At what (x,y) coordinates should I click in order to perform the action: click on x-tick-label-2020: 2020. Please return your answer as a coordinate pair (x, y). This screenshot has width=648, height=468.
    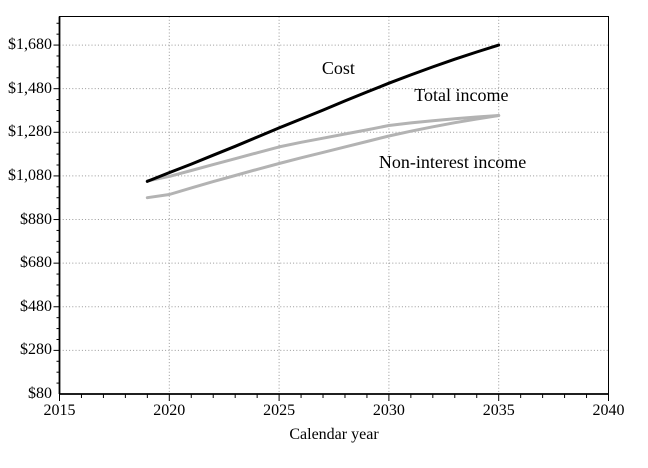
    Looking at the image, I should click on (169, 410).